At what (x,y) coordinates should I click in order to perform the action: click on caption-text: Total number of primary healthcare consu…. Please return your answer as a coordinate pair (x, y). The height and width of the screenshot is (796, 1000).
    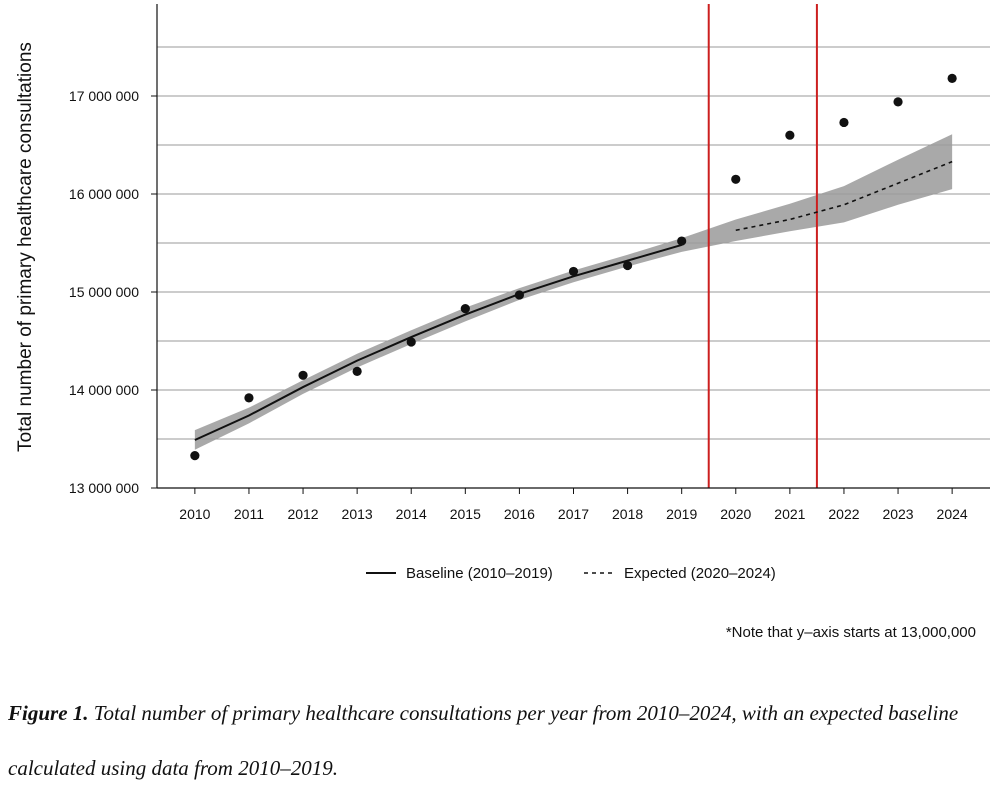
    Looking at the image, I should click on (483, 740).